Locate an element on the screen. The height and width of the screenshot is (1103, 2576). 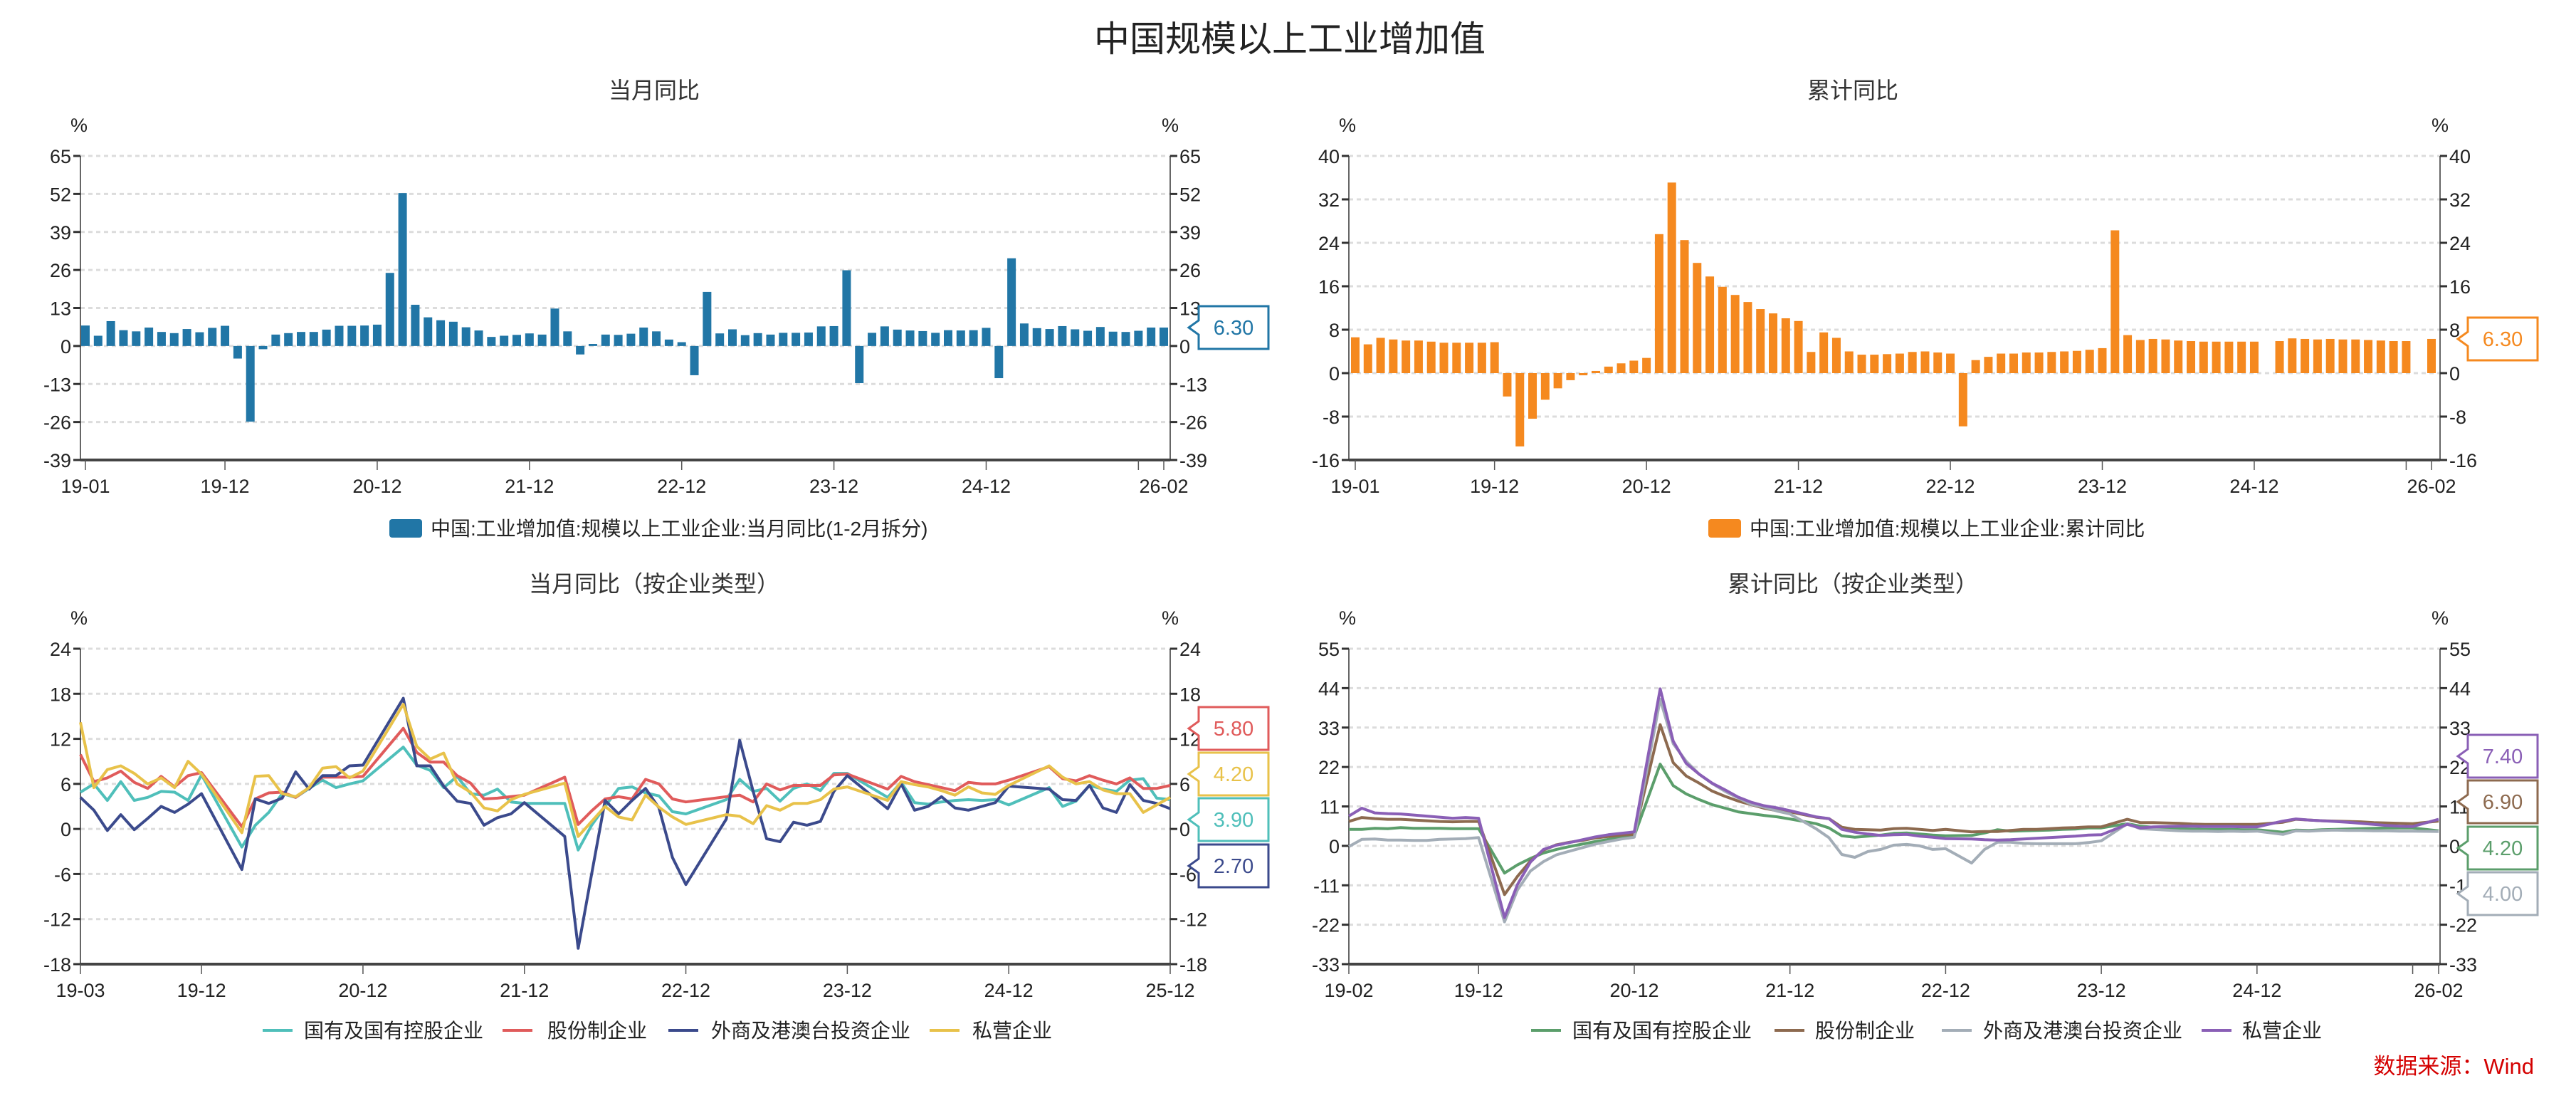
y-tick-label-right: 32 is located at coordinates (2460, 200).